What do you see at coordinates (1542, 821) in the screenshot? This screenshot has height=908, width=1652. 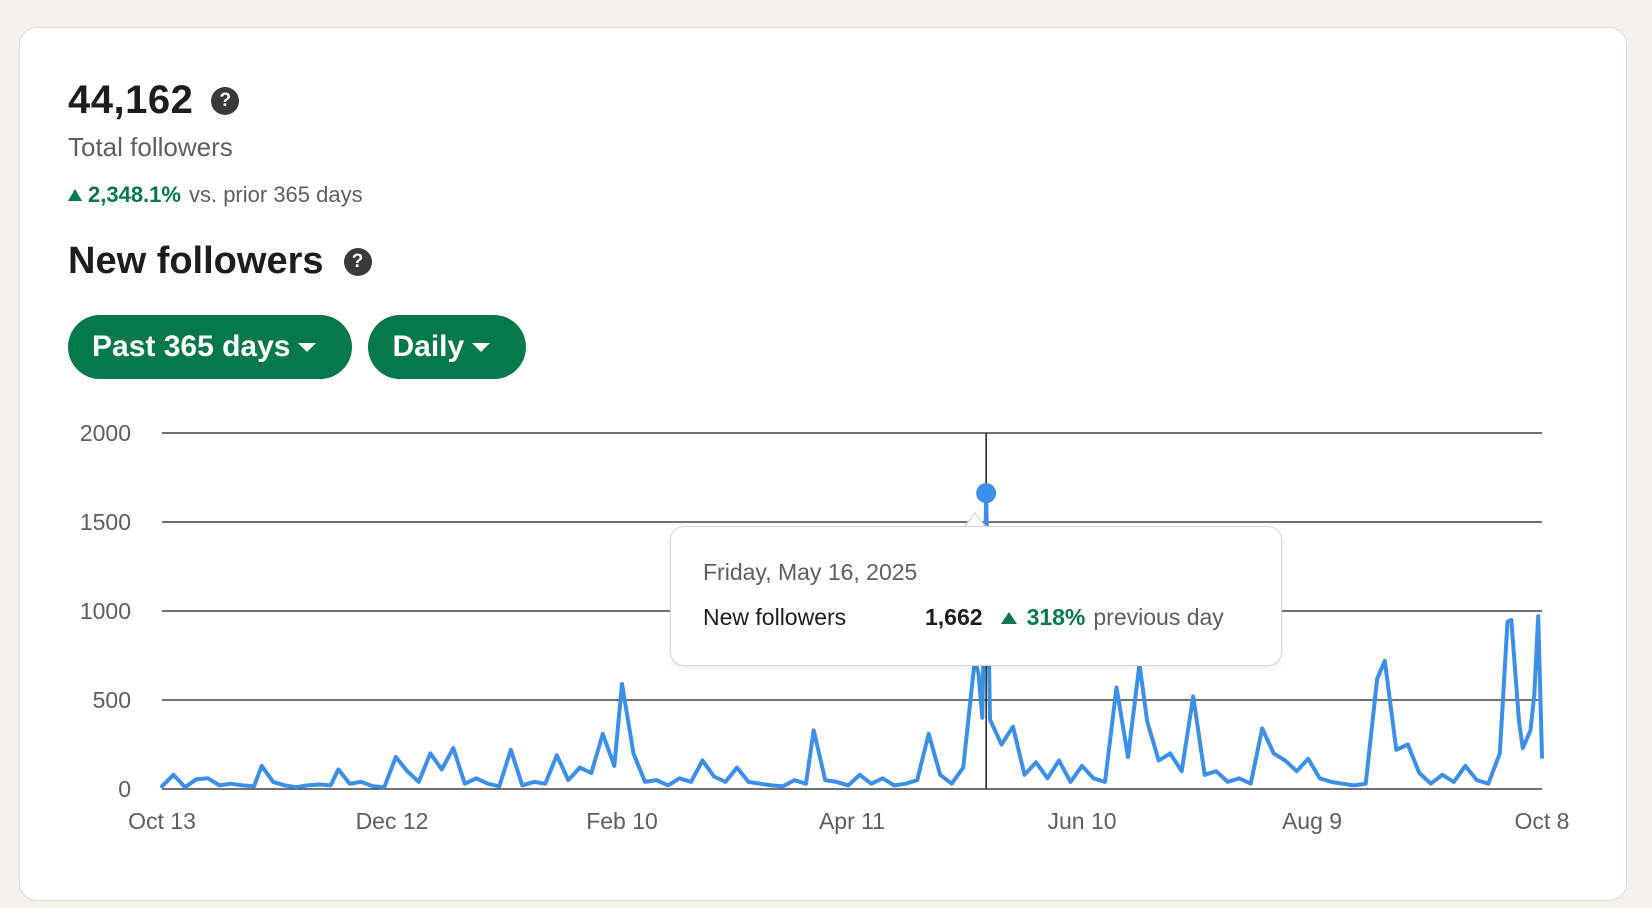 I see `x-tick-label: Oct 8` at bounding box center [1542, 821].